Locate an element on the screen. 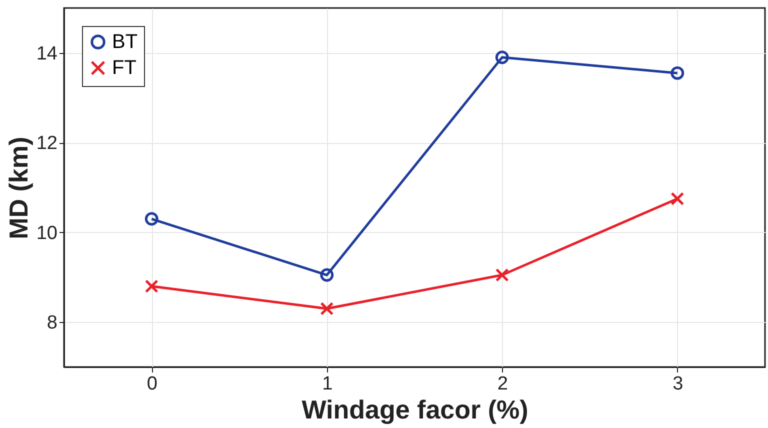 This screenshot has height=428, width=768. x-tick-label: 1 is located at coordinates (327, 384).